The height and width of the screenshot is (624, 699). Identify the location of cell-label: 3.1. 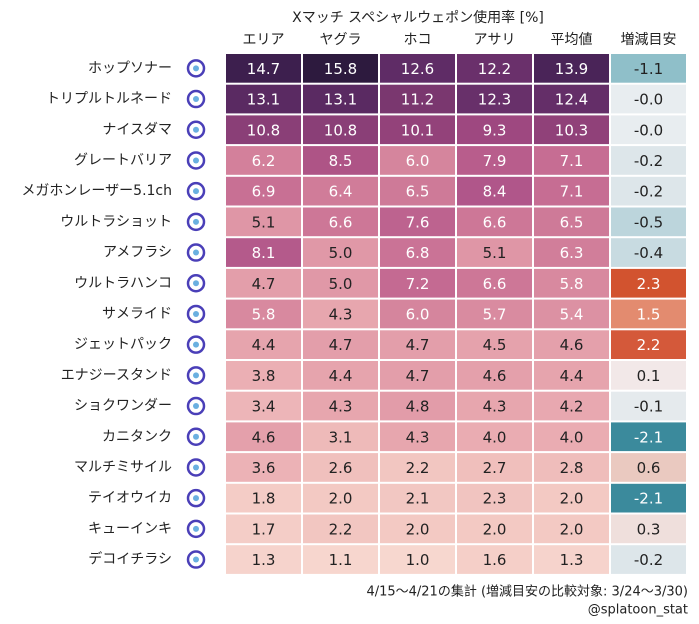
(341, 437).